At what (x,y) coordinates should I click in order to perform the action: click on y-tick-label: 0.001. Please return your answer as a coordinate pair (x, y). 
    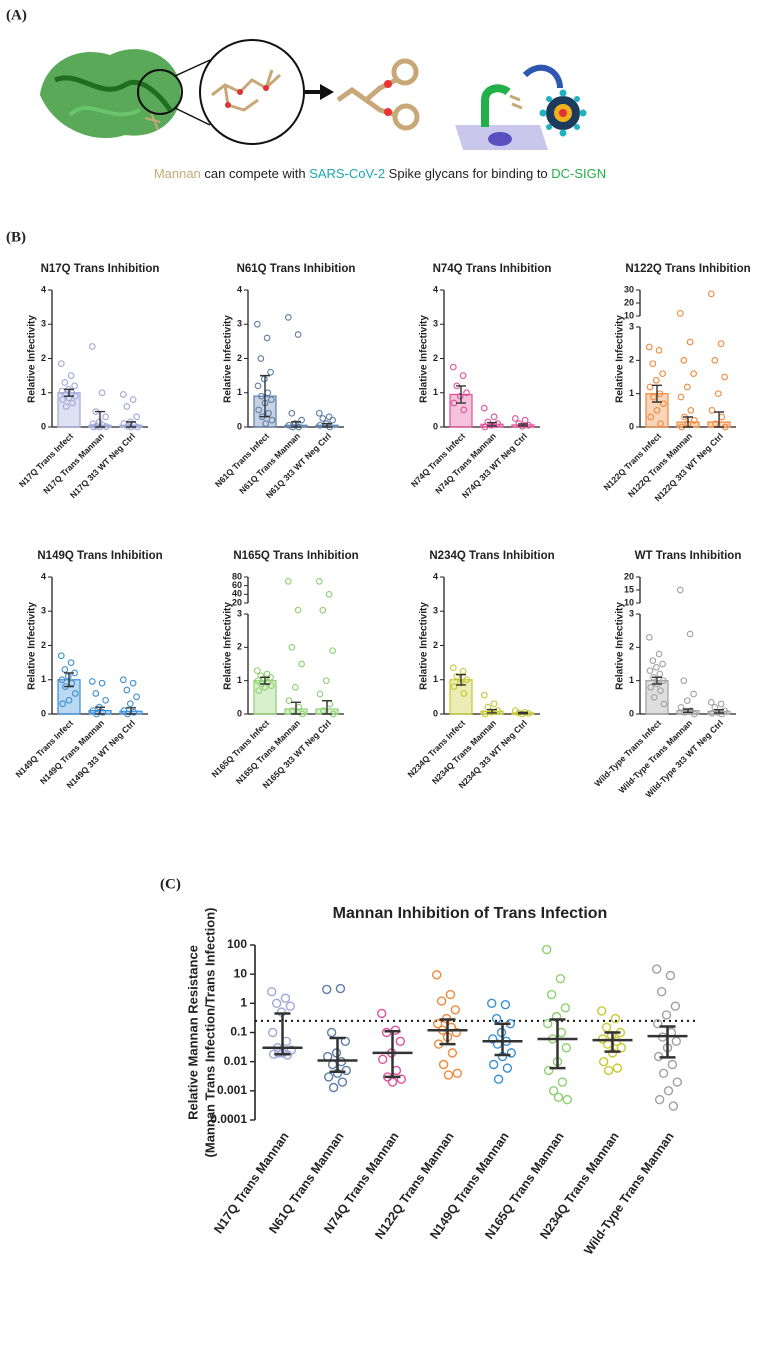
    Looking at the image, I should click on (232, 1090).